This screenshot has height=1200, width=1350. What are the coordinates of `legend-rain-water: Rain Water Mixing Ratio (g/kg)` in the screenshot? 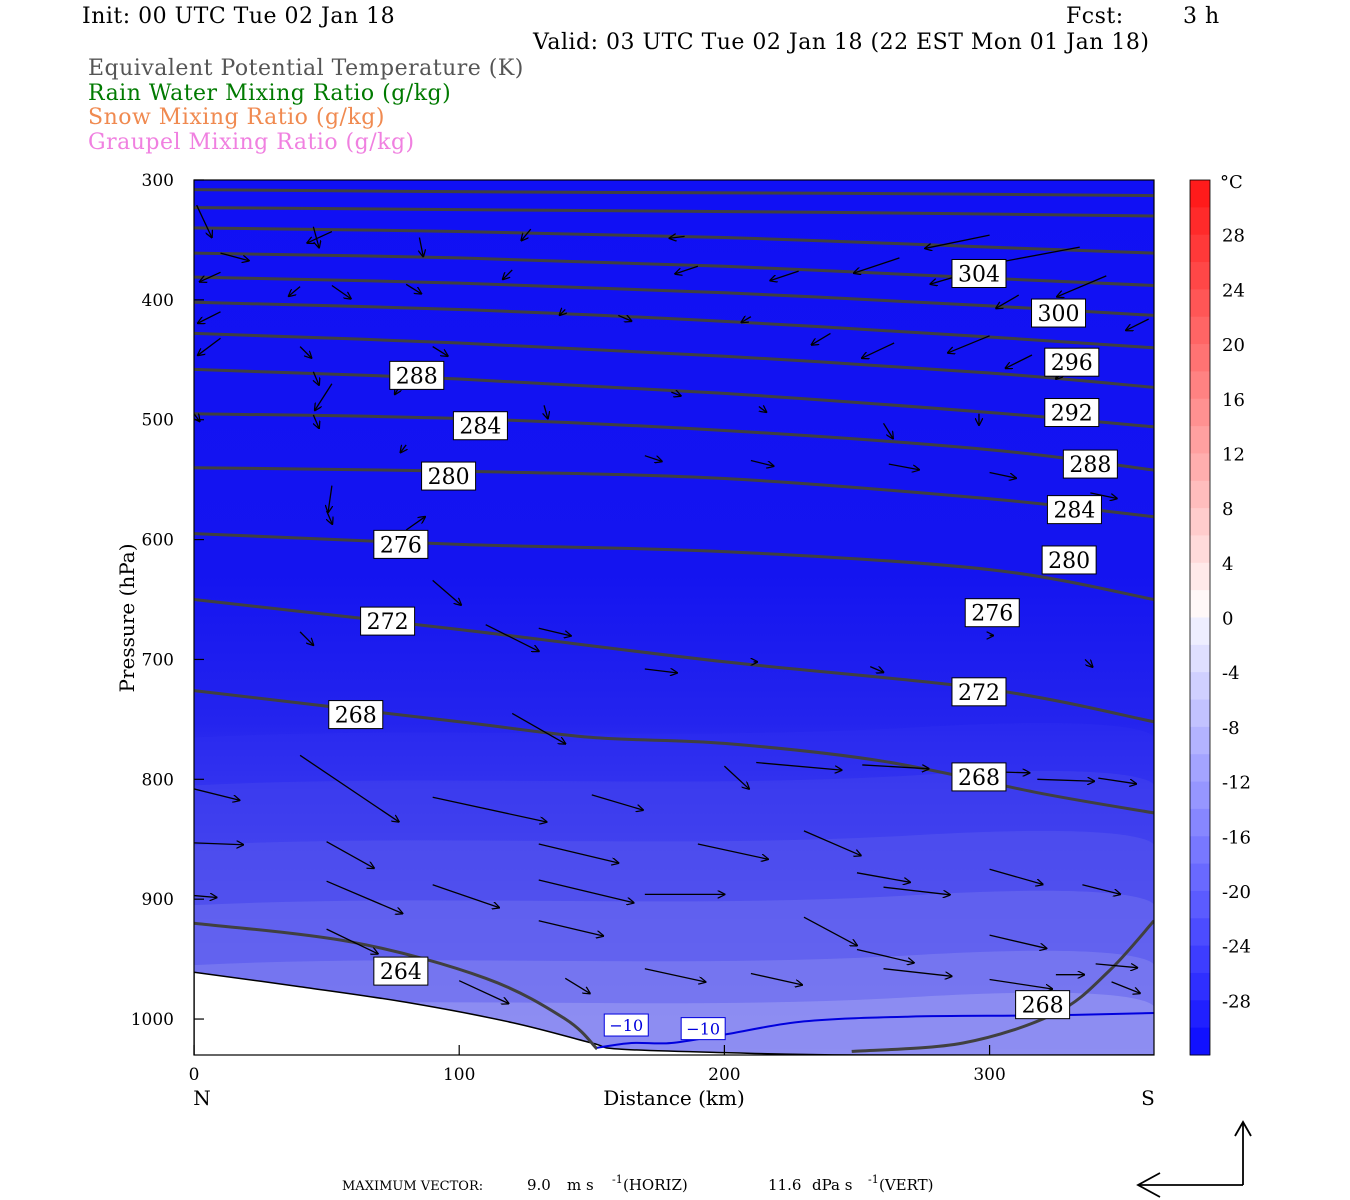 It's located at (270, 93).